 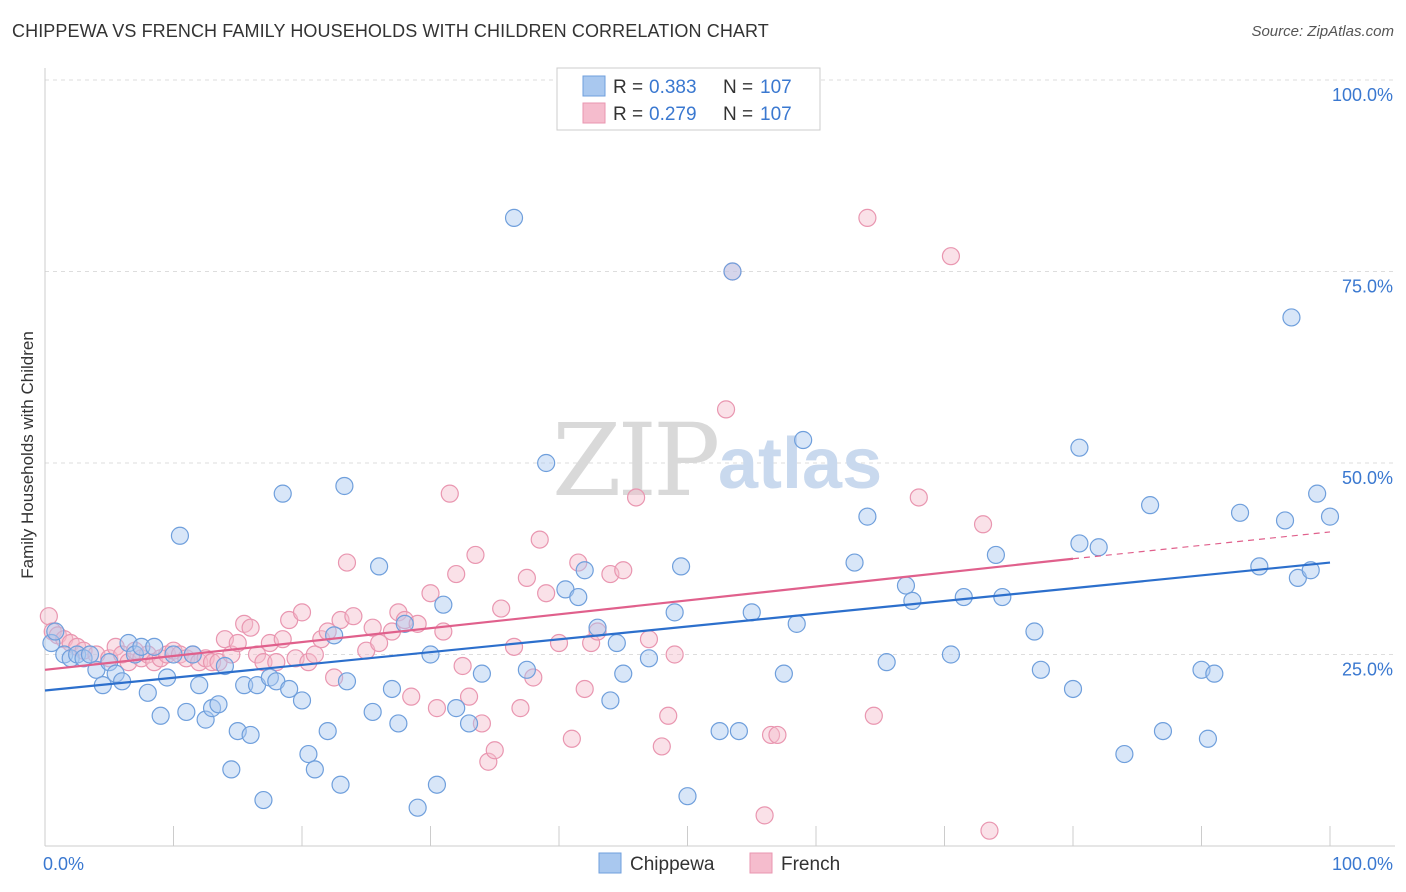 What do you see at coordinates (738, 87) in the screenshot?
I see `chippewa-n-label: N =` at bounding box center [738, 87].